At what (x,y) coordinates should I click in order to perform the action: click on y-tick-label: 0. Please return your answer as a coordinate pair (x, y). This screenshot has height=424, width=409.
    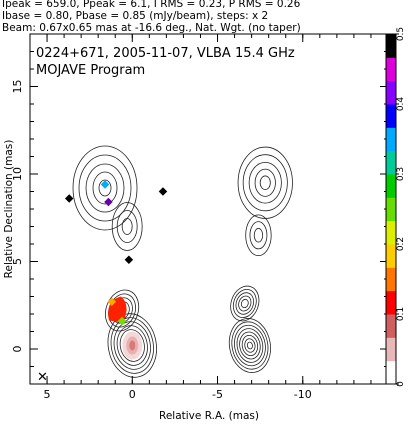
    Looking at the image, I should click on (17, 349).